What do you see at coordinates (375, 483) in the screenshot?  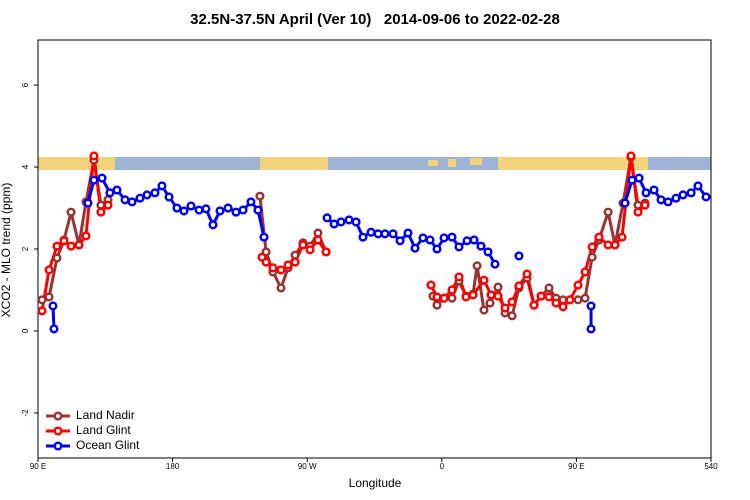 I see `x-axis-label: Longitude` at bounding box center [375, 483].